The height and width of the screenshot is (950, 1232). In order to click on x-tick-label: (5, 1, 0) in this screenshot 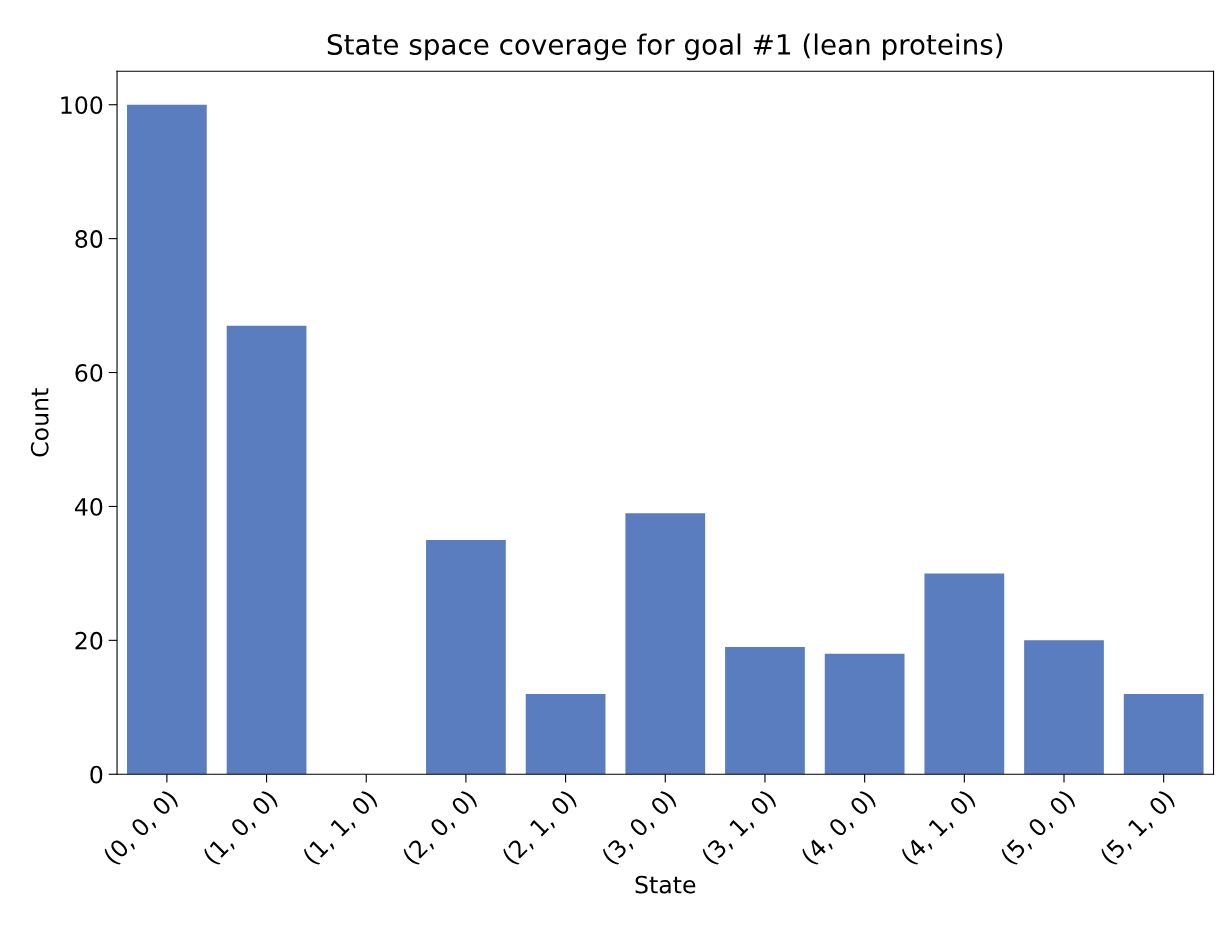, I will do `click(1138, 828)`.